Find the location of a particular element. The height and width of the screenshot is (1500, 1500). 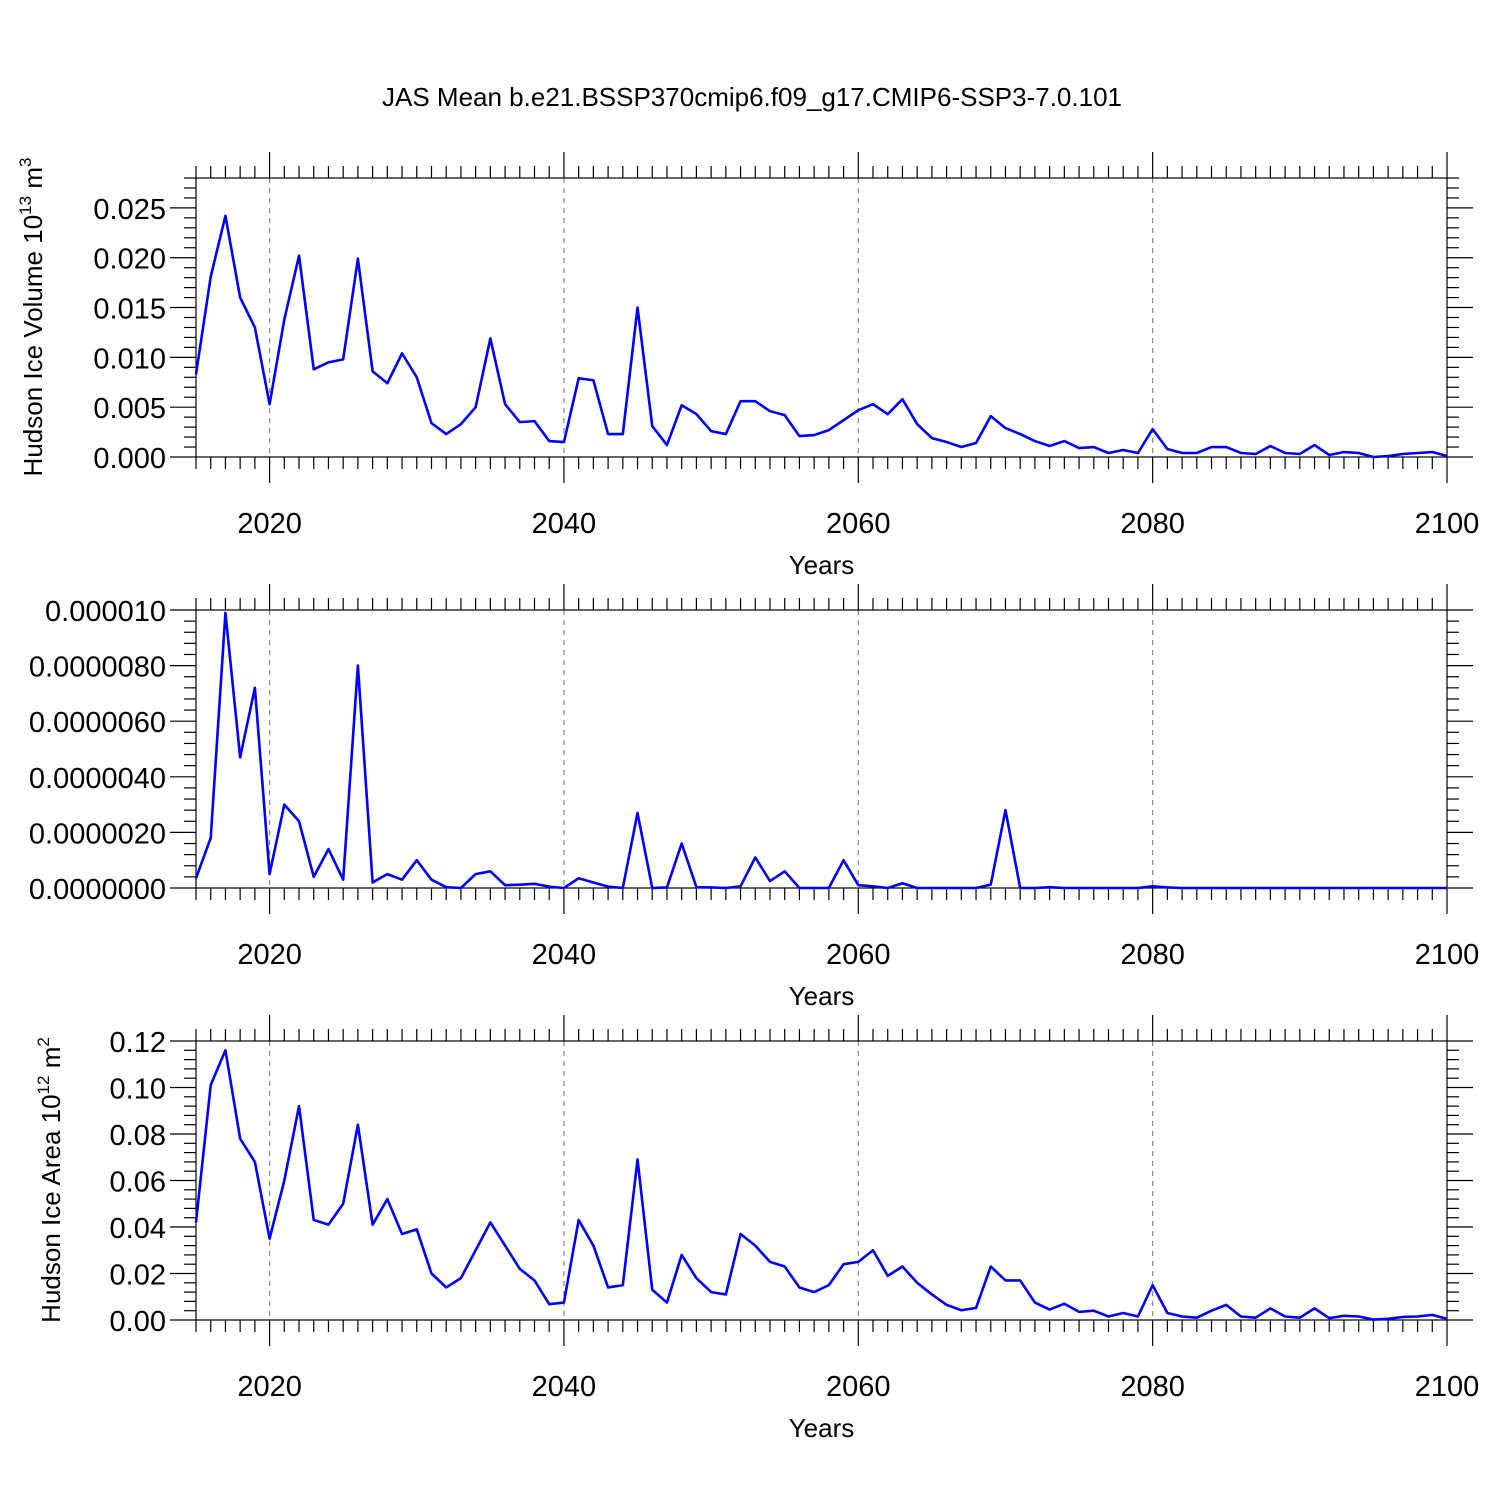

y-tick-label: 0.025 is located at coordinates (129, 210).